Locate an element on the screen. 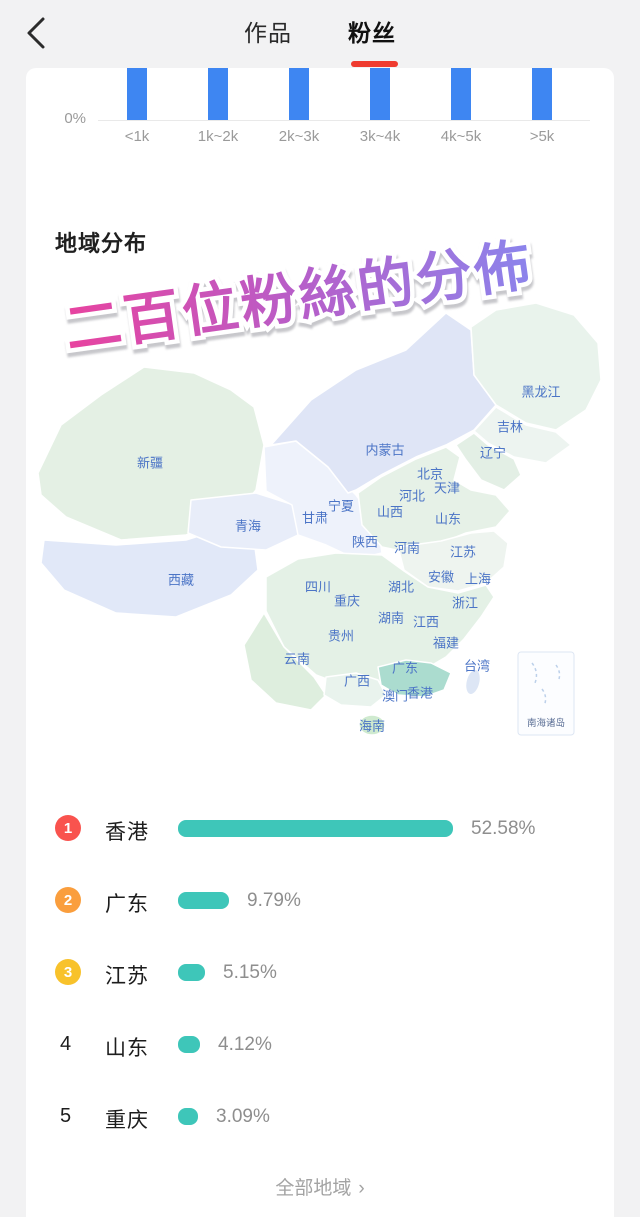  region-guangxi is located at coordinates (355, 690).